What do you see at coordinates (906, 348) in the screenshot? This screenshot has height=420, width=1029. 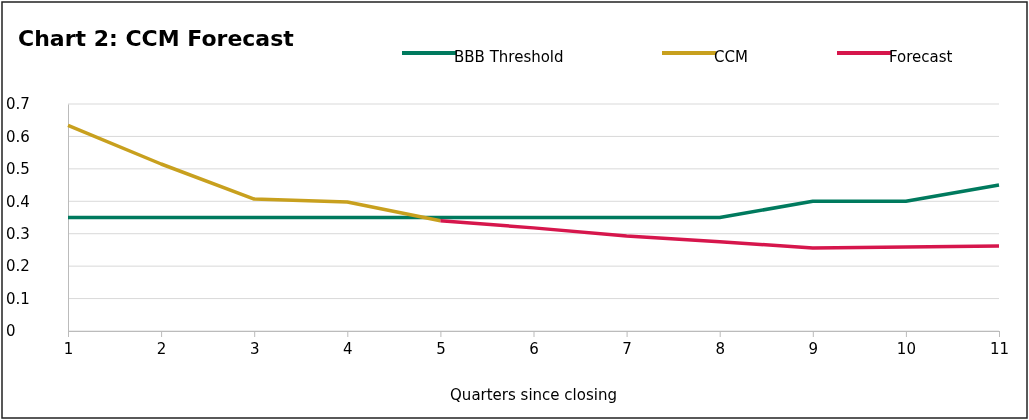 I see `x-tick-label: 10` at bounding box center [906, 348].